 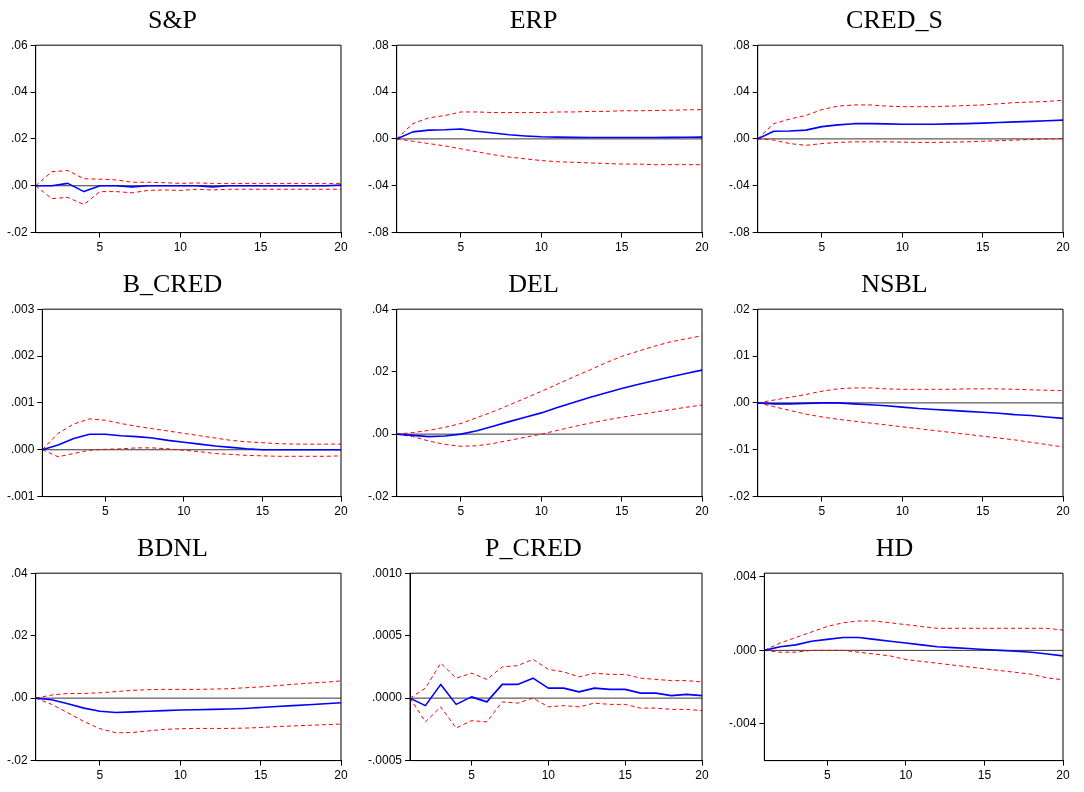 What do you see at coordinates (894, 20) in the screenshot?
I see `chart-title: CRED_S` at bounding box center [894, 20].